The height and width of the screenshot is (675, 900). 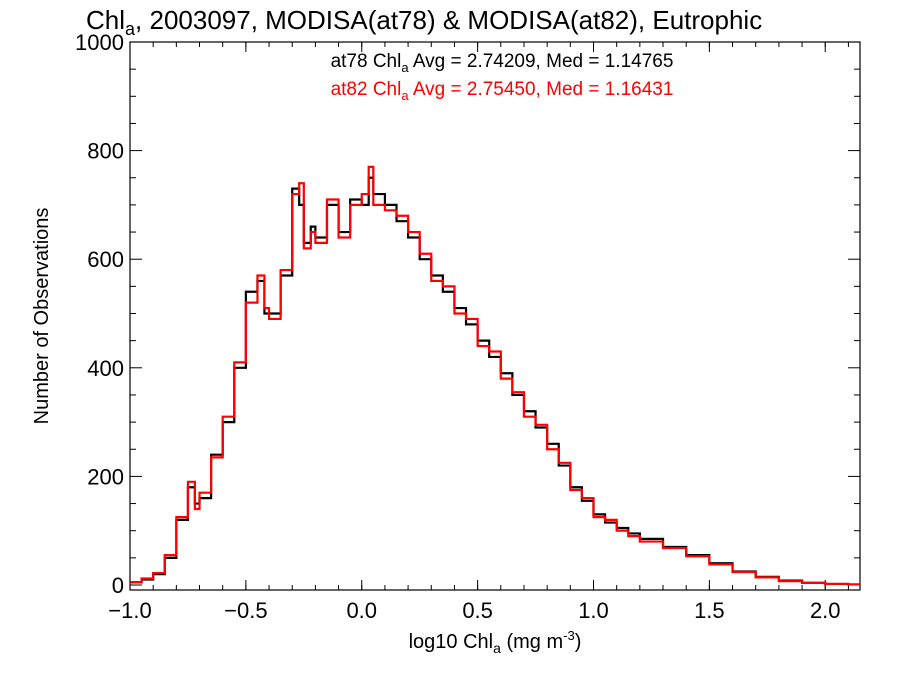 I want to click on y-tick-label: 1000, so click(x=99, y=42).